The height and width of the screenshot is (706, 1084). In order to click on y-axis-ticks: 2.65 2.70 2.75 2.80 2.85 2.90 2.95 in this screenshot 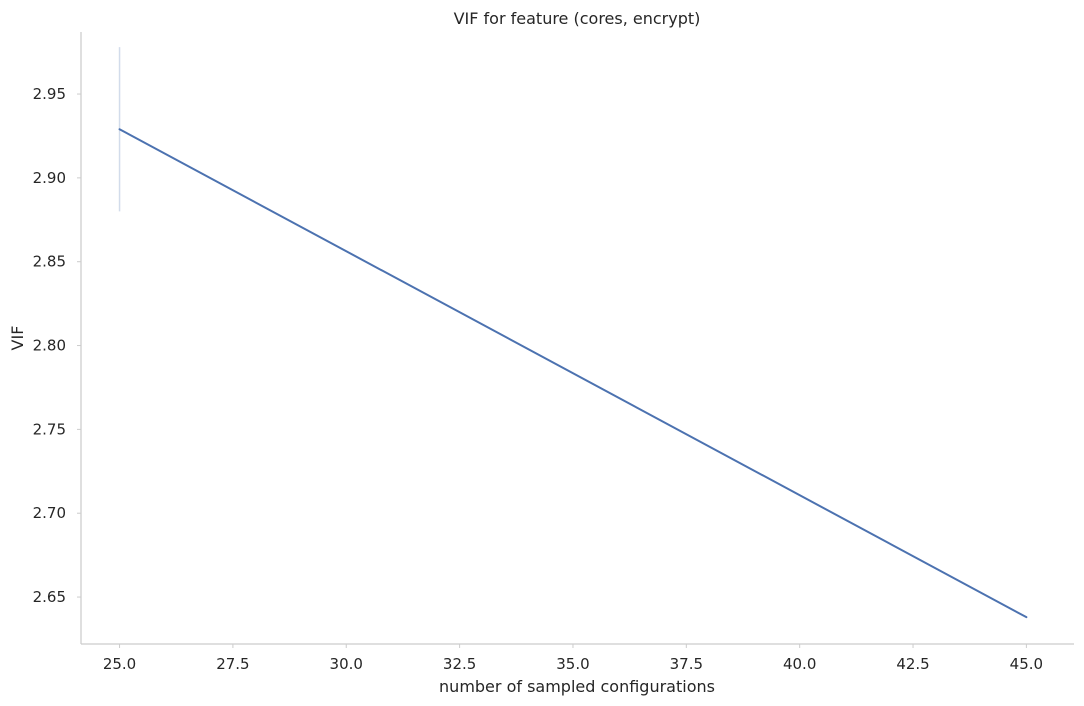, I will do `click(57, 345)`.